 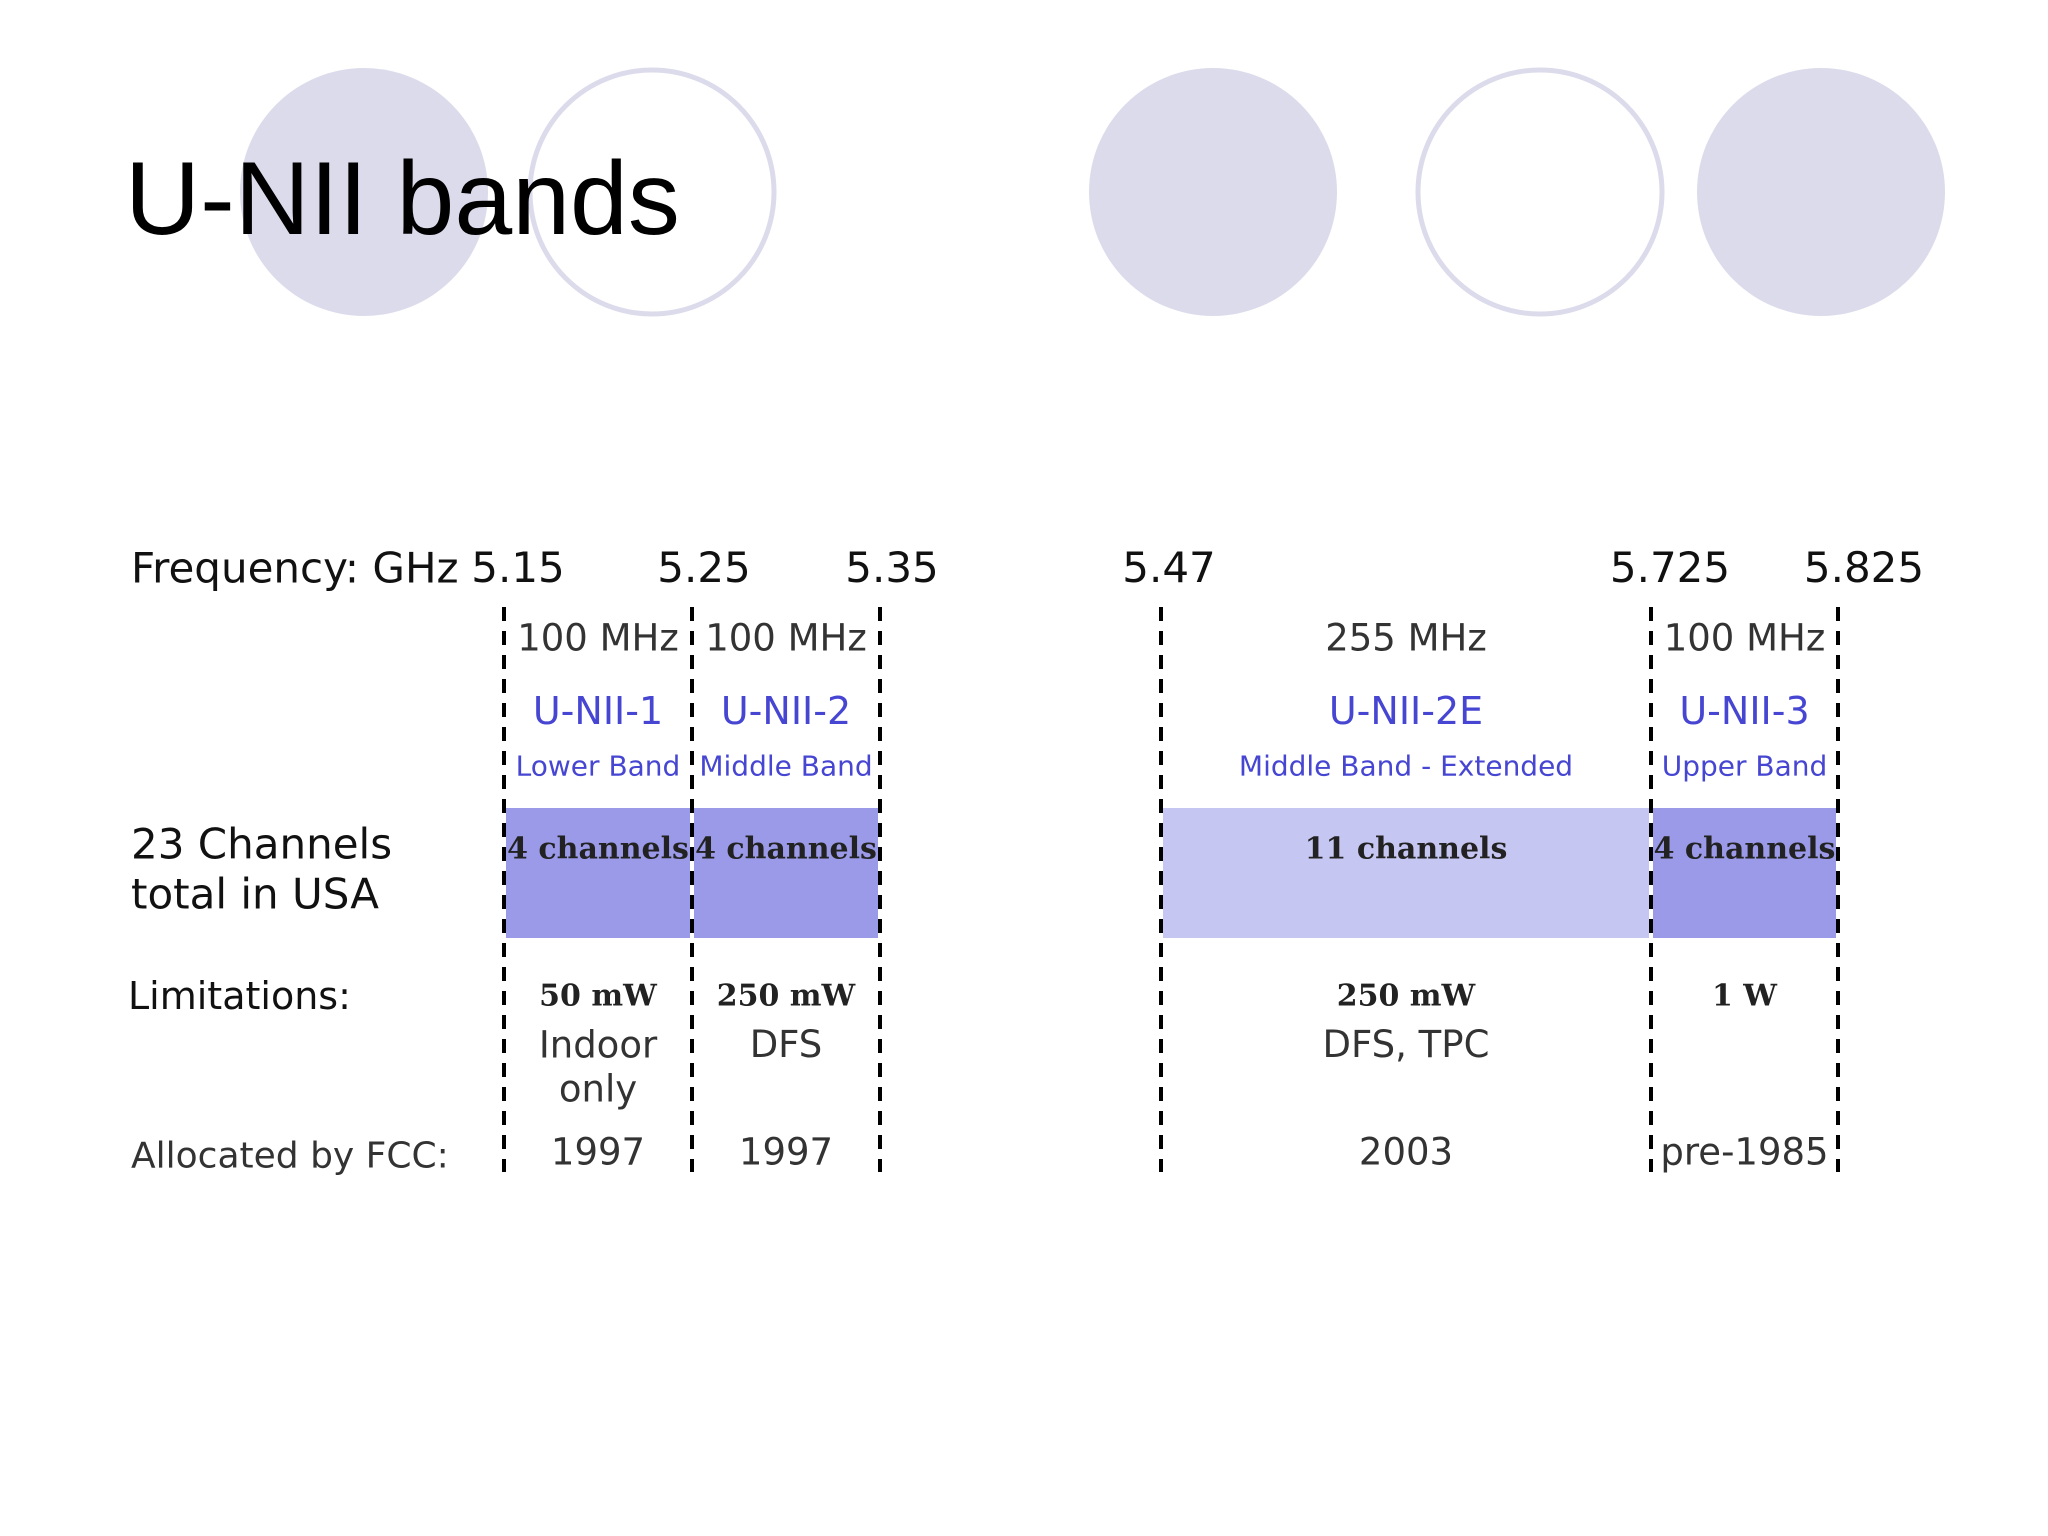 What do you see at coordinates (598, 766) in the screenshot?
I see `band-subtitle: Lower Band` at bounding box center [598, 766].